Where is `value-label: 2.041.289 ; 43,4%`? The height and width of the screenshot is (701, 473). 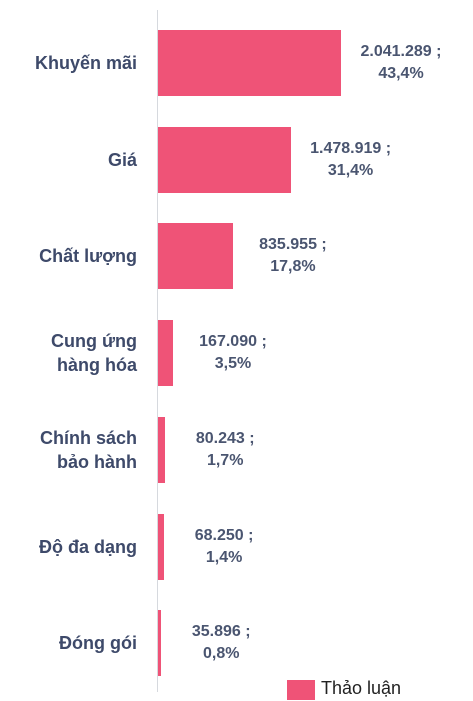 value-label: 2.041.289 ; 43,4% is located at coordinates (401, 62).